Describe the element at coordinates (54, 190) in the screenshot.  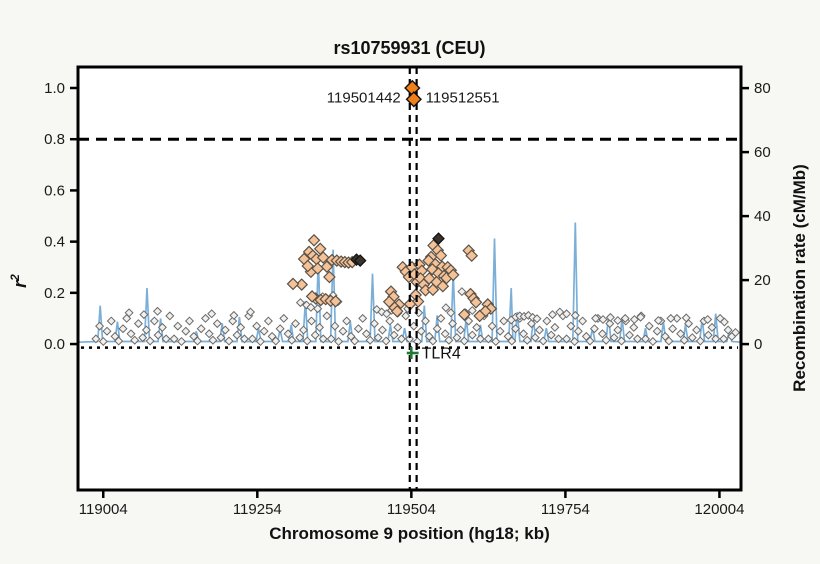
I see `y-left-tick-label: 0.6` at that location.